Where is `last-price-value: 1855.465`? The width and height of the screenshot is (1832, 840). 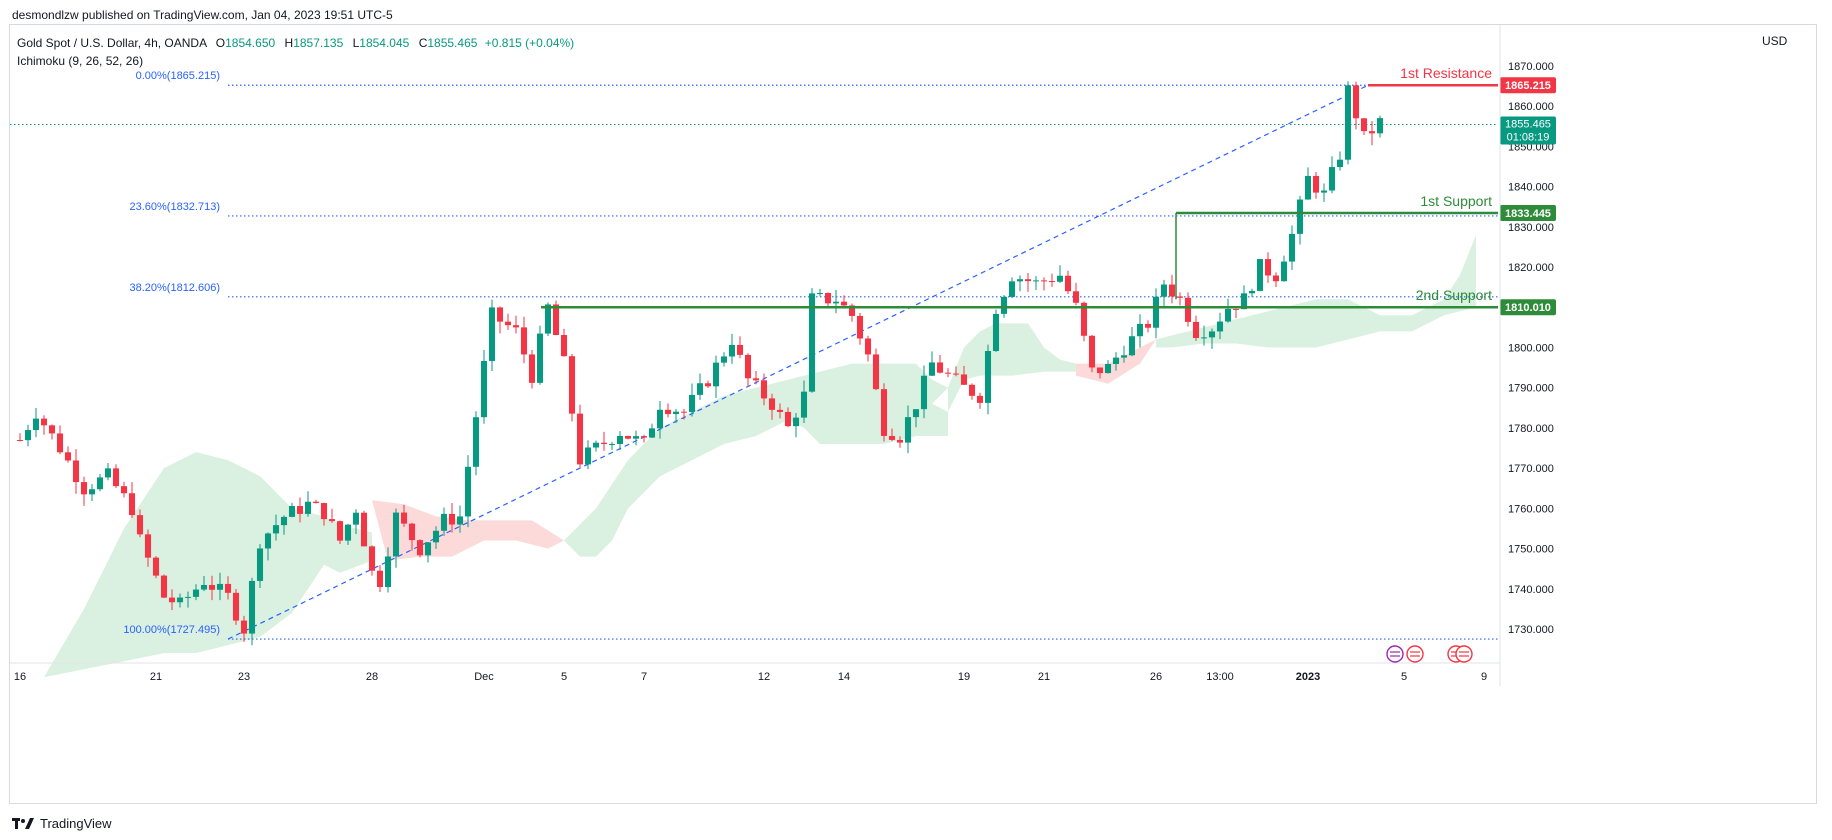
last-price-value: 1855.465 is located at coordinates (1528, 124).